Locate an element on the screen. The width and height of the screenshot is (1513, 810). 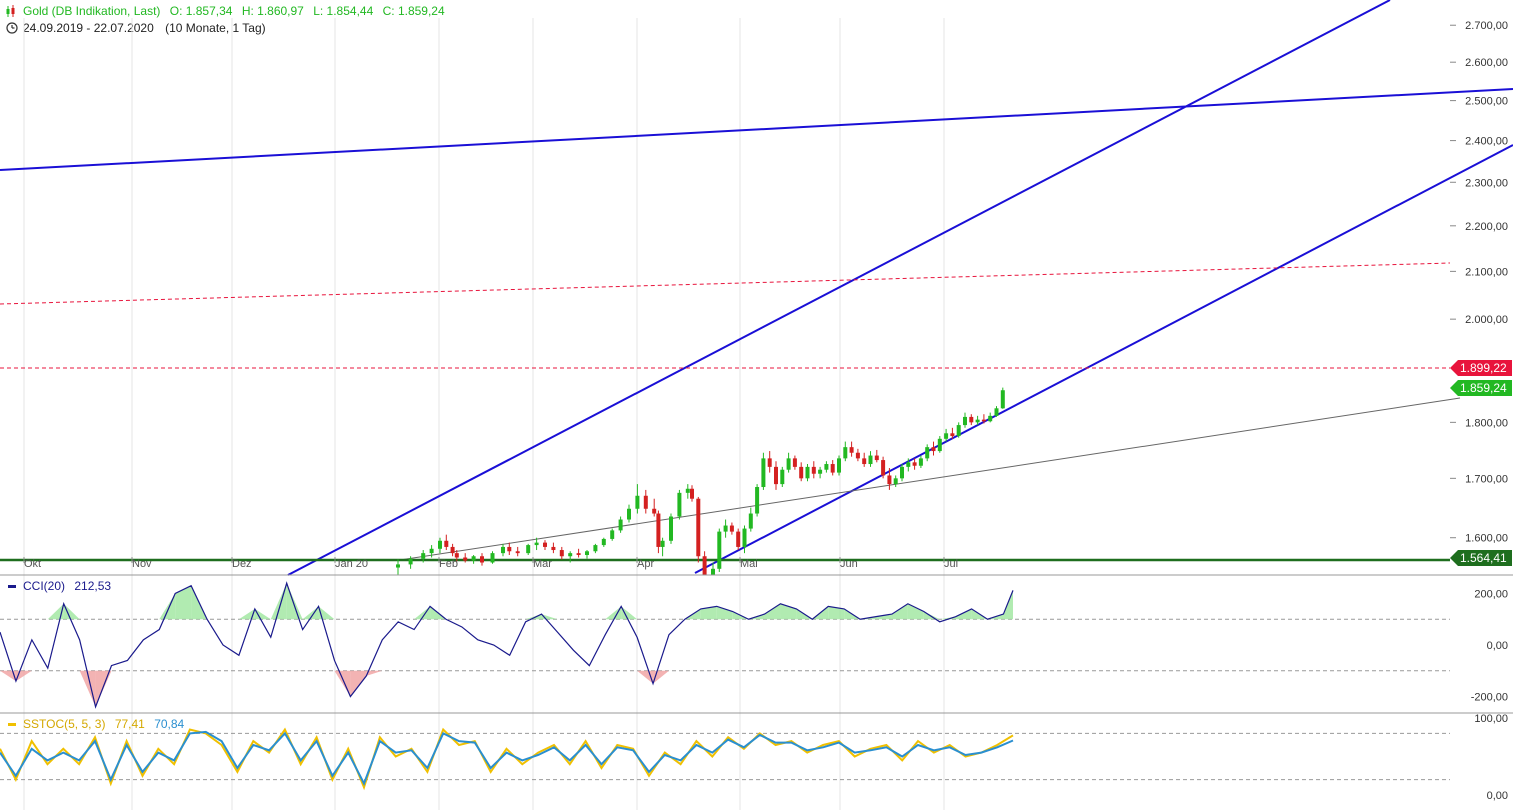
long-term-trend-line is located at coordinates (756, 129).